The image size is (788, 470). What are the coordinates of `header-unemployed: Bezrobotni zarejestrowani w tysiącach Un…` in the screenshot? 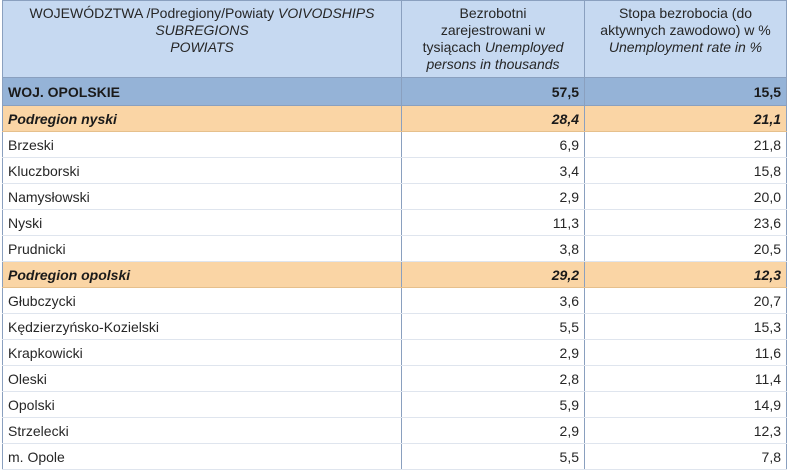 It's located at (493, 39).